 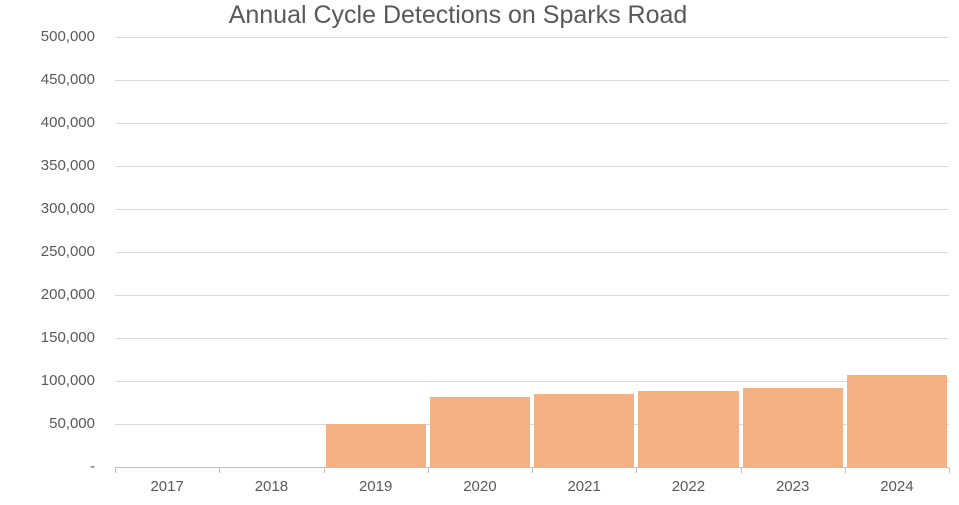 I want to click on y-axis-tick-label: 100,000, so click(x=67, y=380).